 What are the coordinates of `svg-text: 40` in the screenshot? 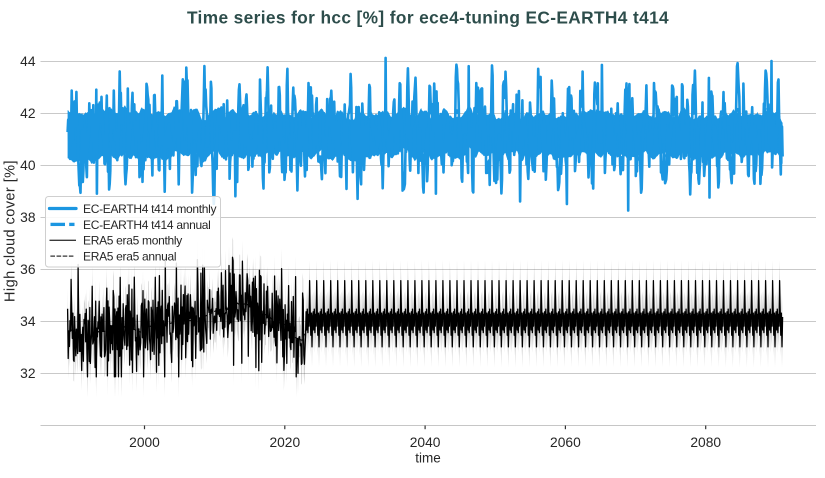 It's located at (28, 165).